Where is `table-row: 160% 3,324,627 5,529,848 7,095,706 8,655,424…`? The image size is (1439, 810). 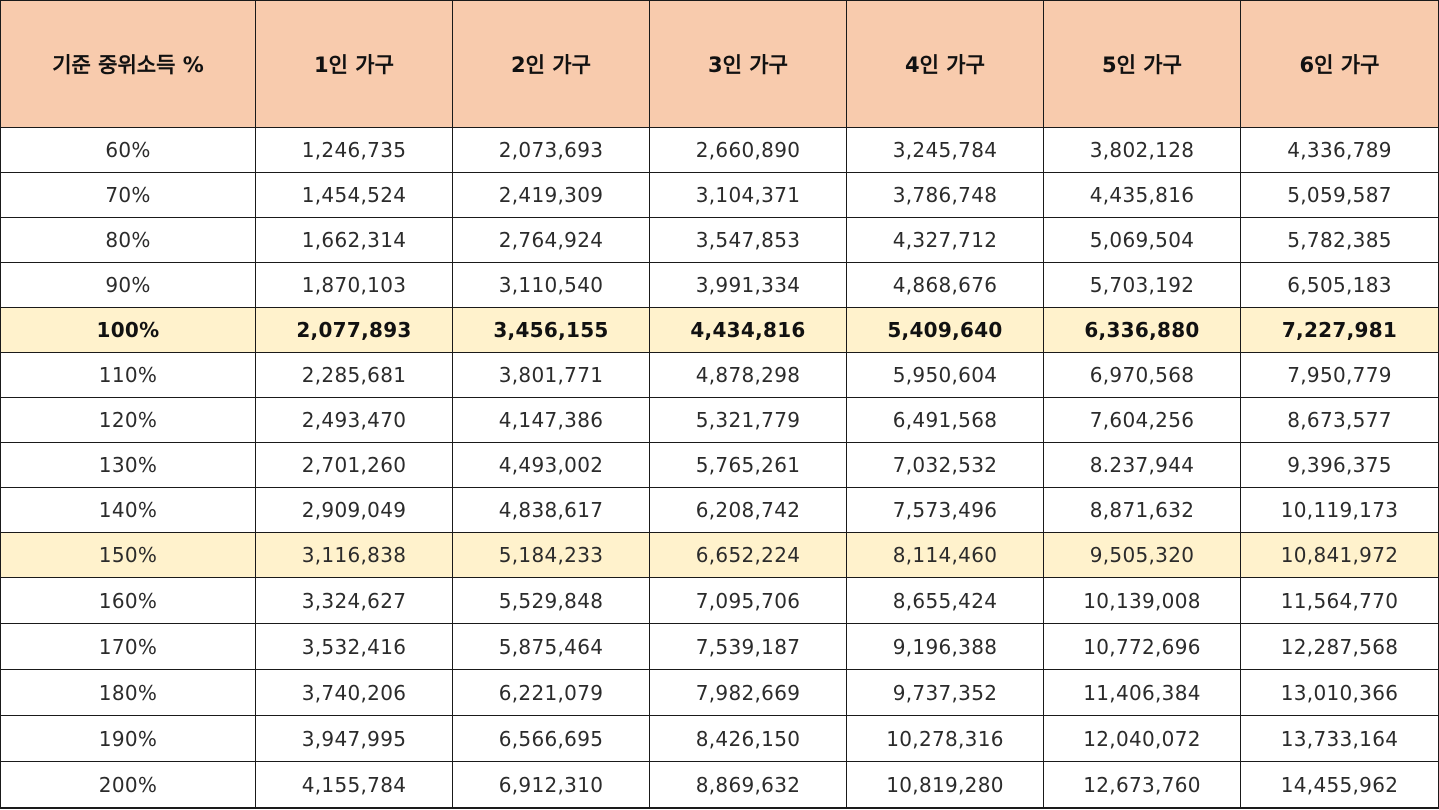 table-row: 160% 3,324,627 5,529,848 7,095,706 8,655,424… is located at coordinates (719, 600).